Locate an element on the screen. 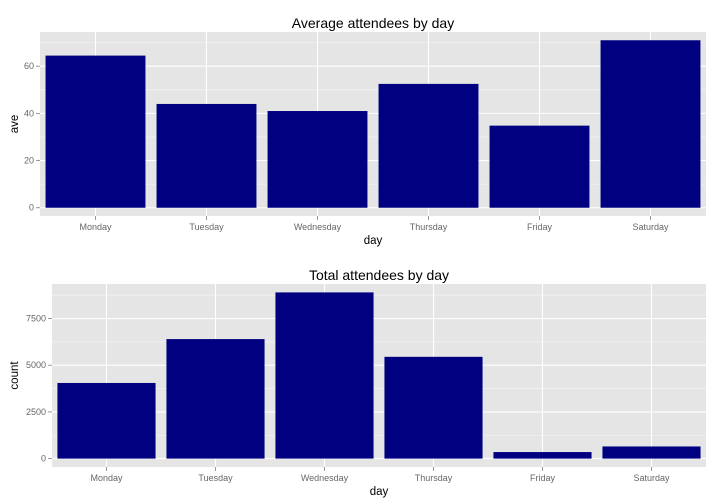 The height and width of the screenshot is (504, 720). y-tick-label: 40 is located at coordinates (29, 113).